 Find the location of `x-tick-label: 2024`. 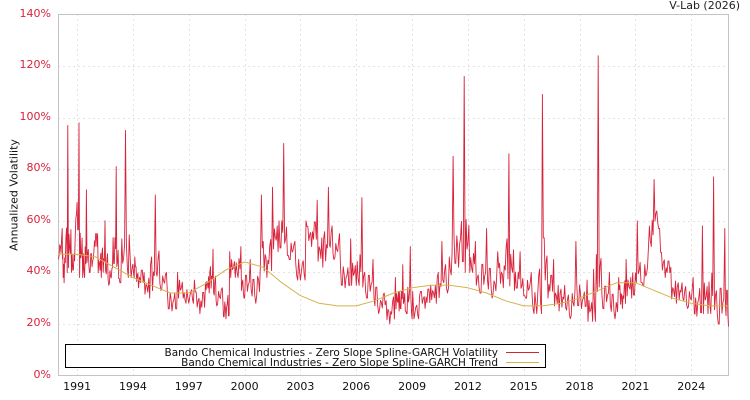

x-tick-label: 2024 is located at coordinates (691, 386).